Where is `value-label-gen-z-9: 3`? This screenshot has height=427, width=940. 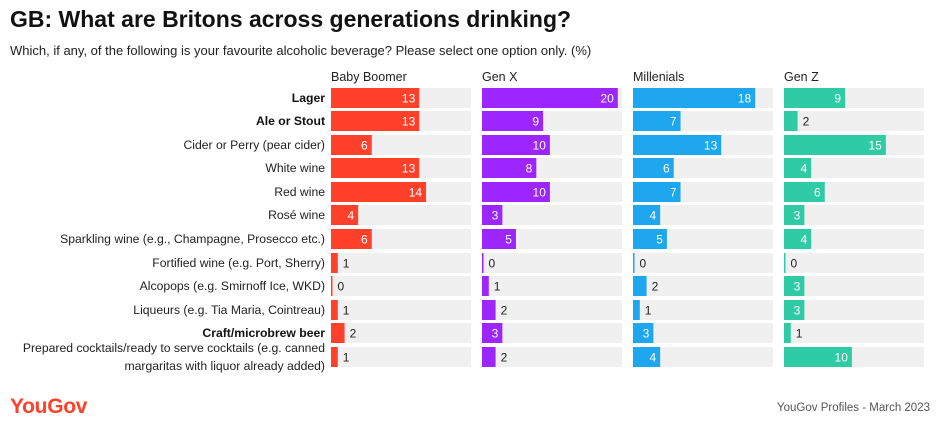 value-label-gen-z-9: 3 is located at coordinates (797, 311).